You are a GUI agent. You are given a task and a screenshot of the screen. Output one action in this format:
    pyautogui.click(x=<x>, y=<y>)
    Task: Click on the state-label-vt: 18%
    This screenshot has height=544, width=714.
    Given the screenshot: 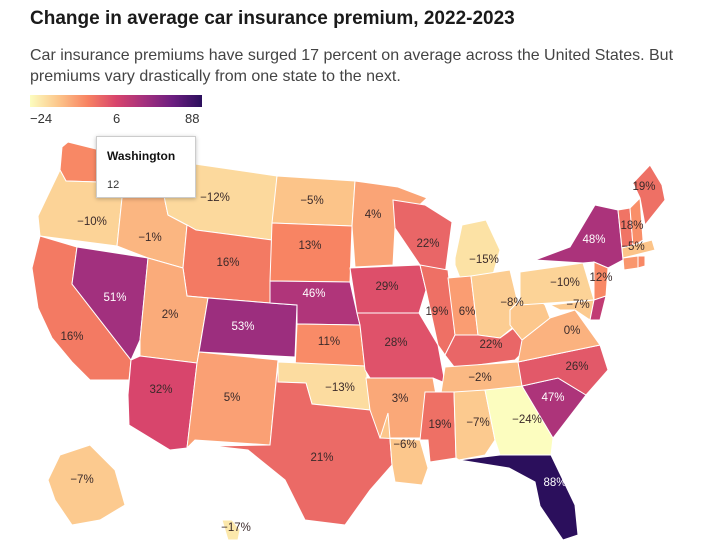 What is the action you would take?
    pyautogui.click(x=631, y=226)
    